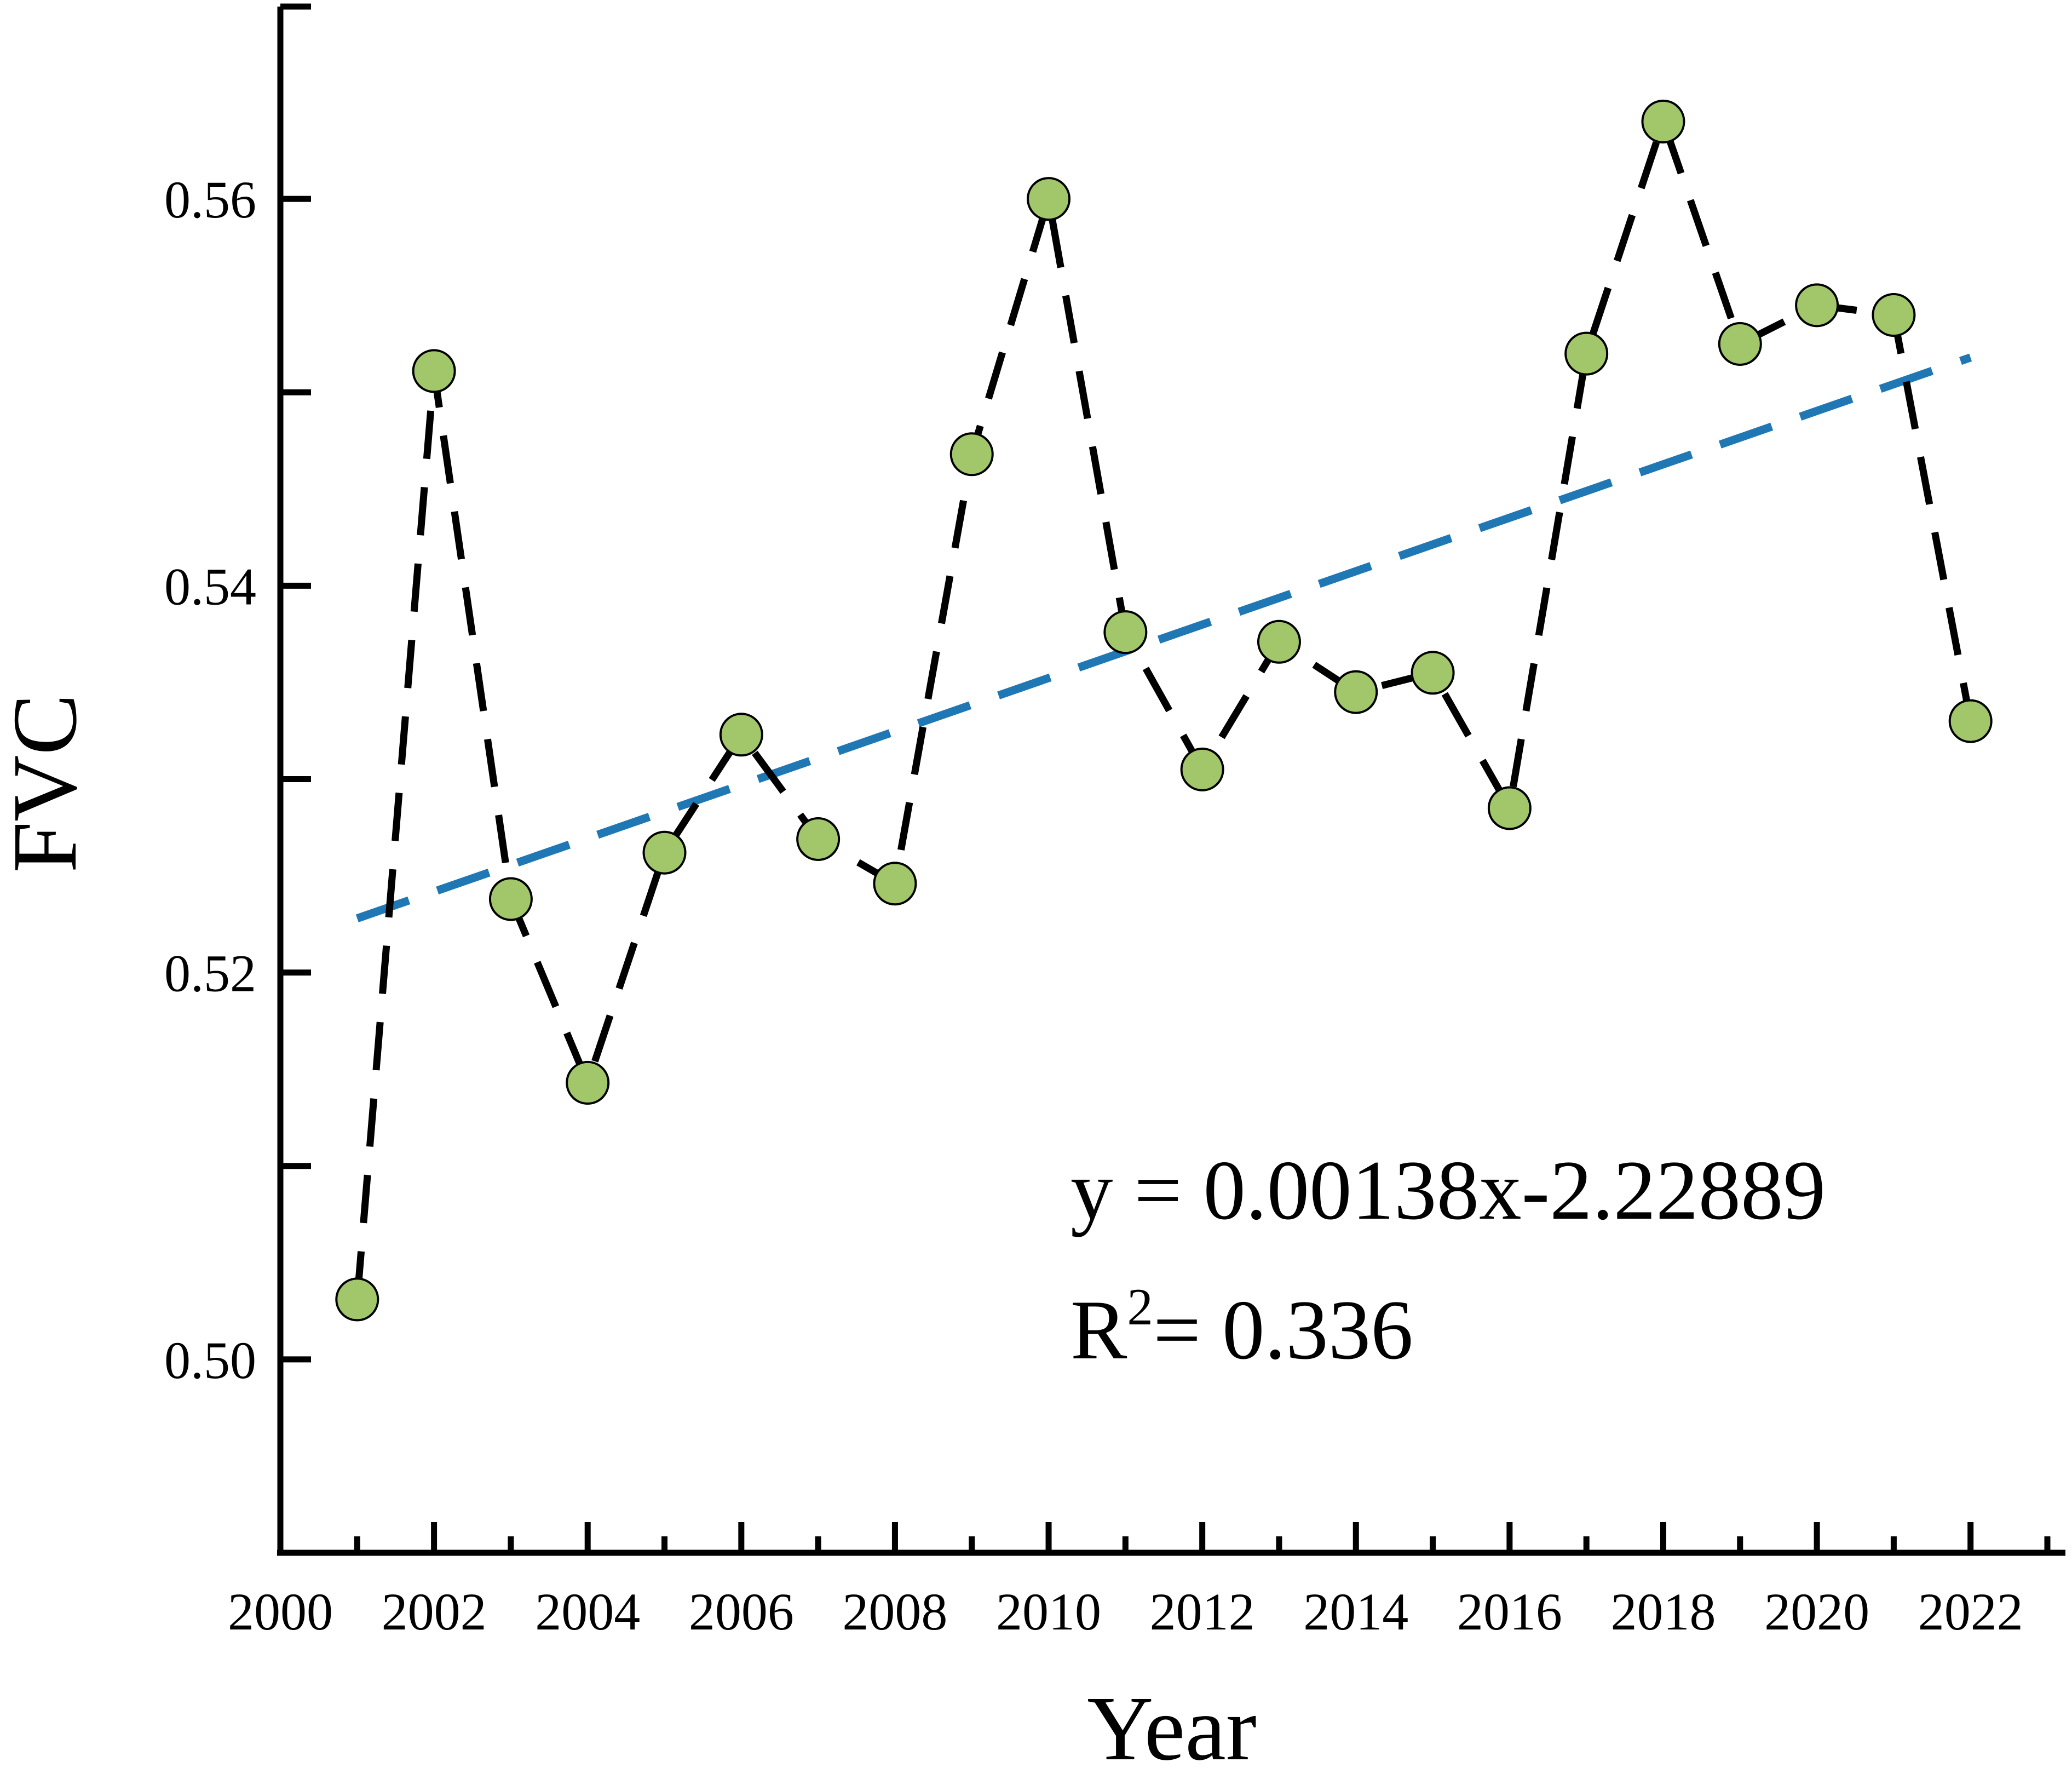  Describe the element at coordinates (1970, 1611) in the screenshot. I see `x-tick-label: 2022` at that location.